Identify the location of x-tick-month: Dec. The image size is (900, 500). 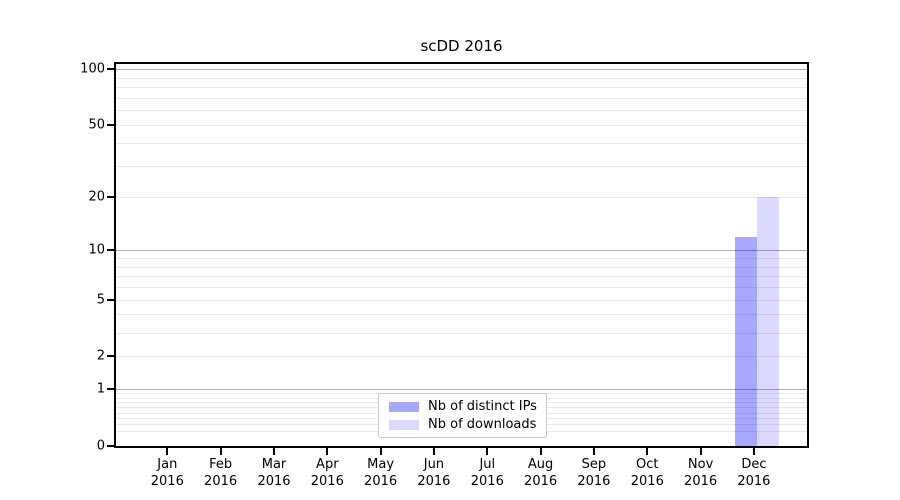
(754, 464).